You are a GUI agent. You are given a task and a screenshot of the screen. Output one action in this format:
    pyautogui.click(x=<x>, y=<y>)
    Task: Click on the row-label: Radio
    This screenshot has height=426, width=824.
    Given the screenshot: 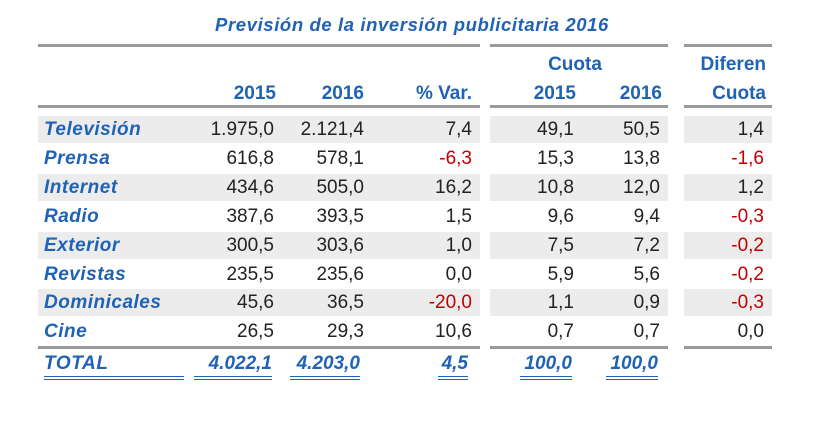 What is the action you would take?
    pyautogui.click(x=72, y=216)
    